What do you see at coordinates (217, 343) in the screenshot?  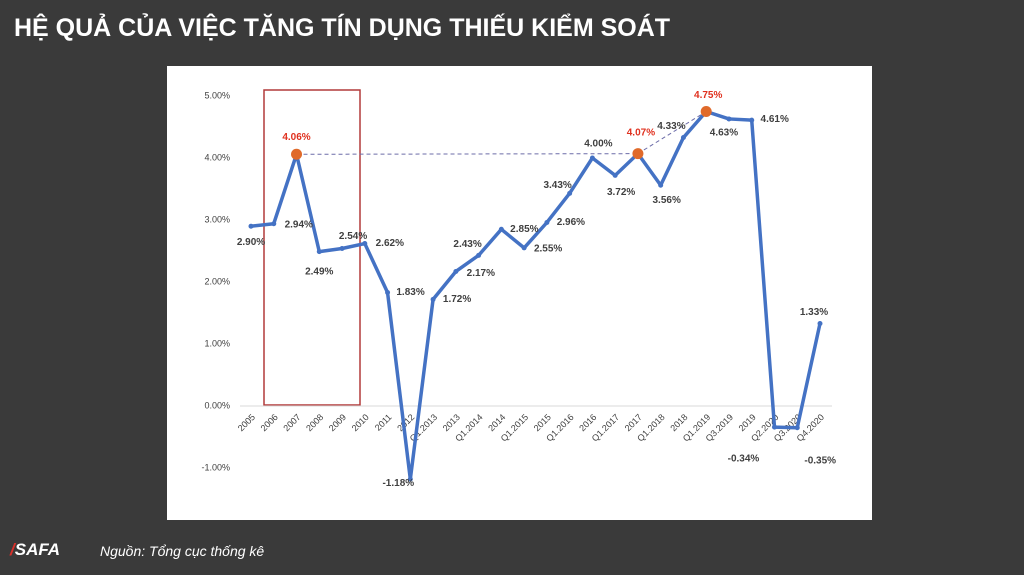 I see `y-tick-label: 1.00%` at bounding box center [217, 343].